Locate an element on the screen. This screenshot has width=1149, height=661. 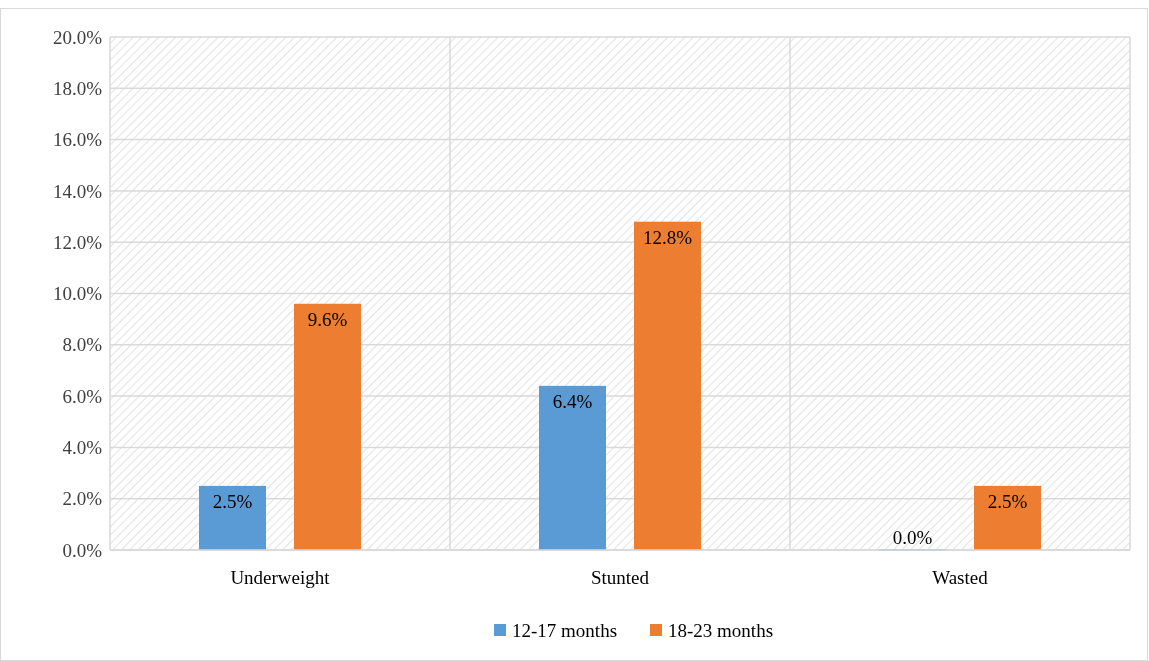
y-tick-label: 16.0% is located at coordinates (77, 140).